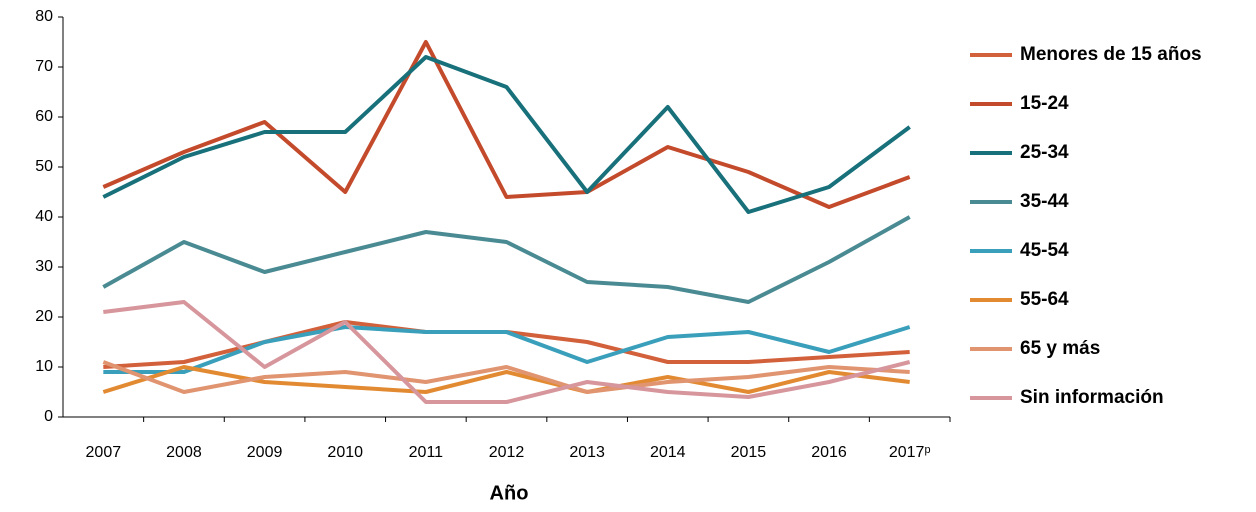 This screenshot has height=512, width=1256. What do you see at coordinates (829, 452) in the screenshot?
I see `x-tick-label: 2016` at bounding box center [829, 452].